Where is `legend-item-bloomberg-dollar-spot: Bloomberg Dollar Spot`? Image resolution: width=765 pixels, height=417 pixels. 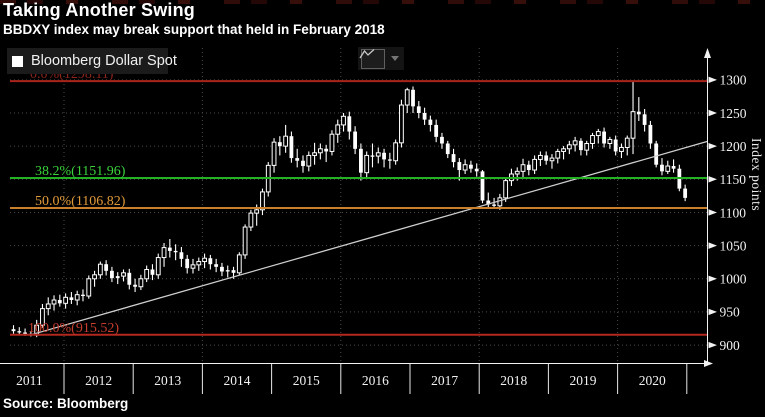
legend-item-bloomberg-dollar-spot: Bloomberg Dollar Spot is located at coordinates (92, 61).